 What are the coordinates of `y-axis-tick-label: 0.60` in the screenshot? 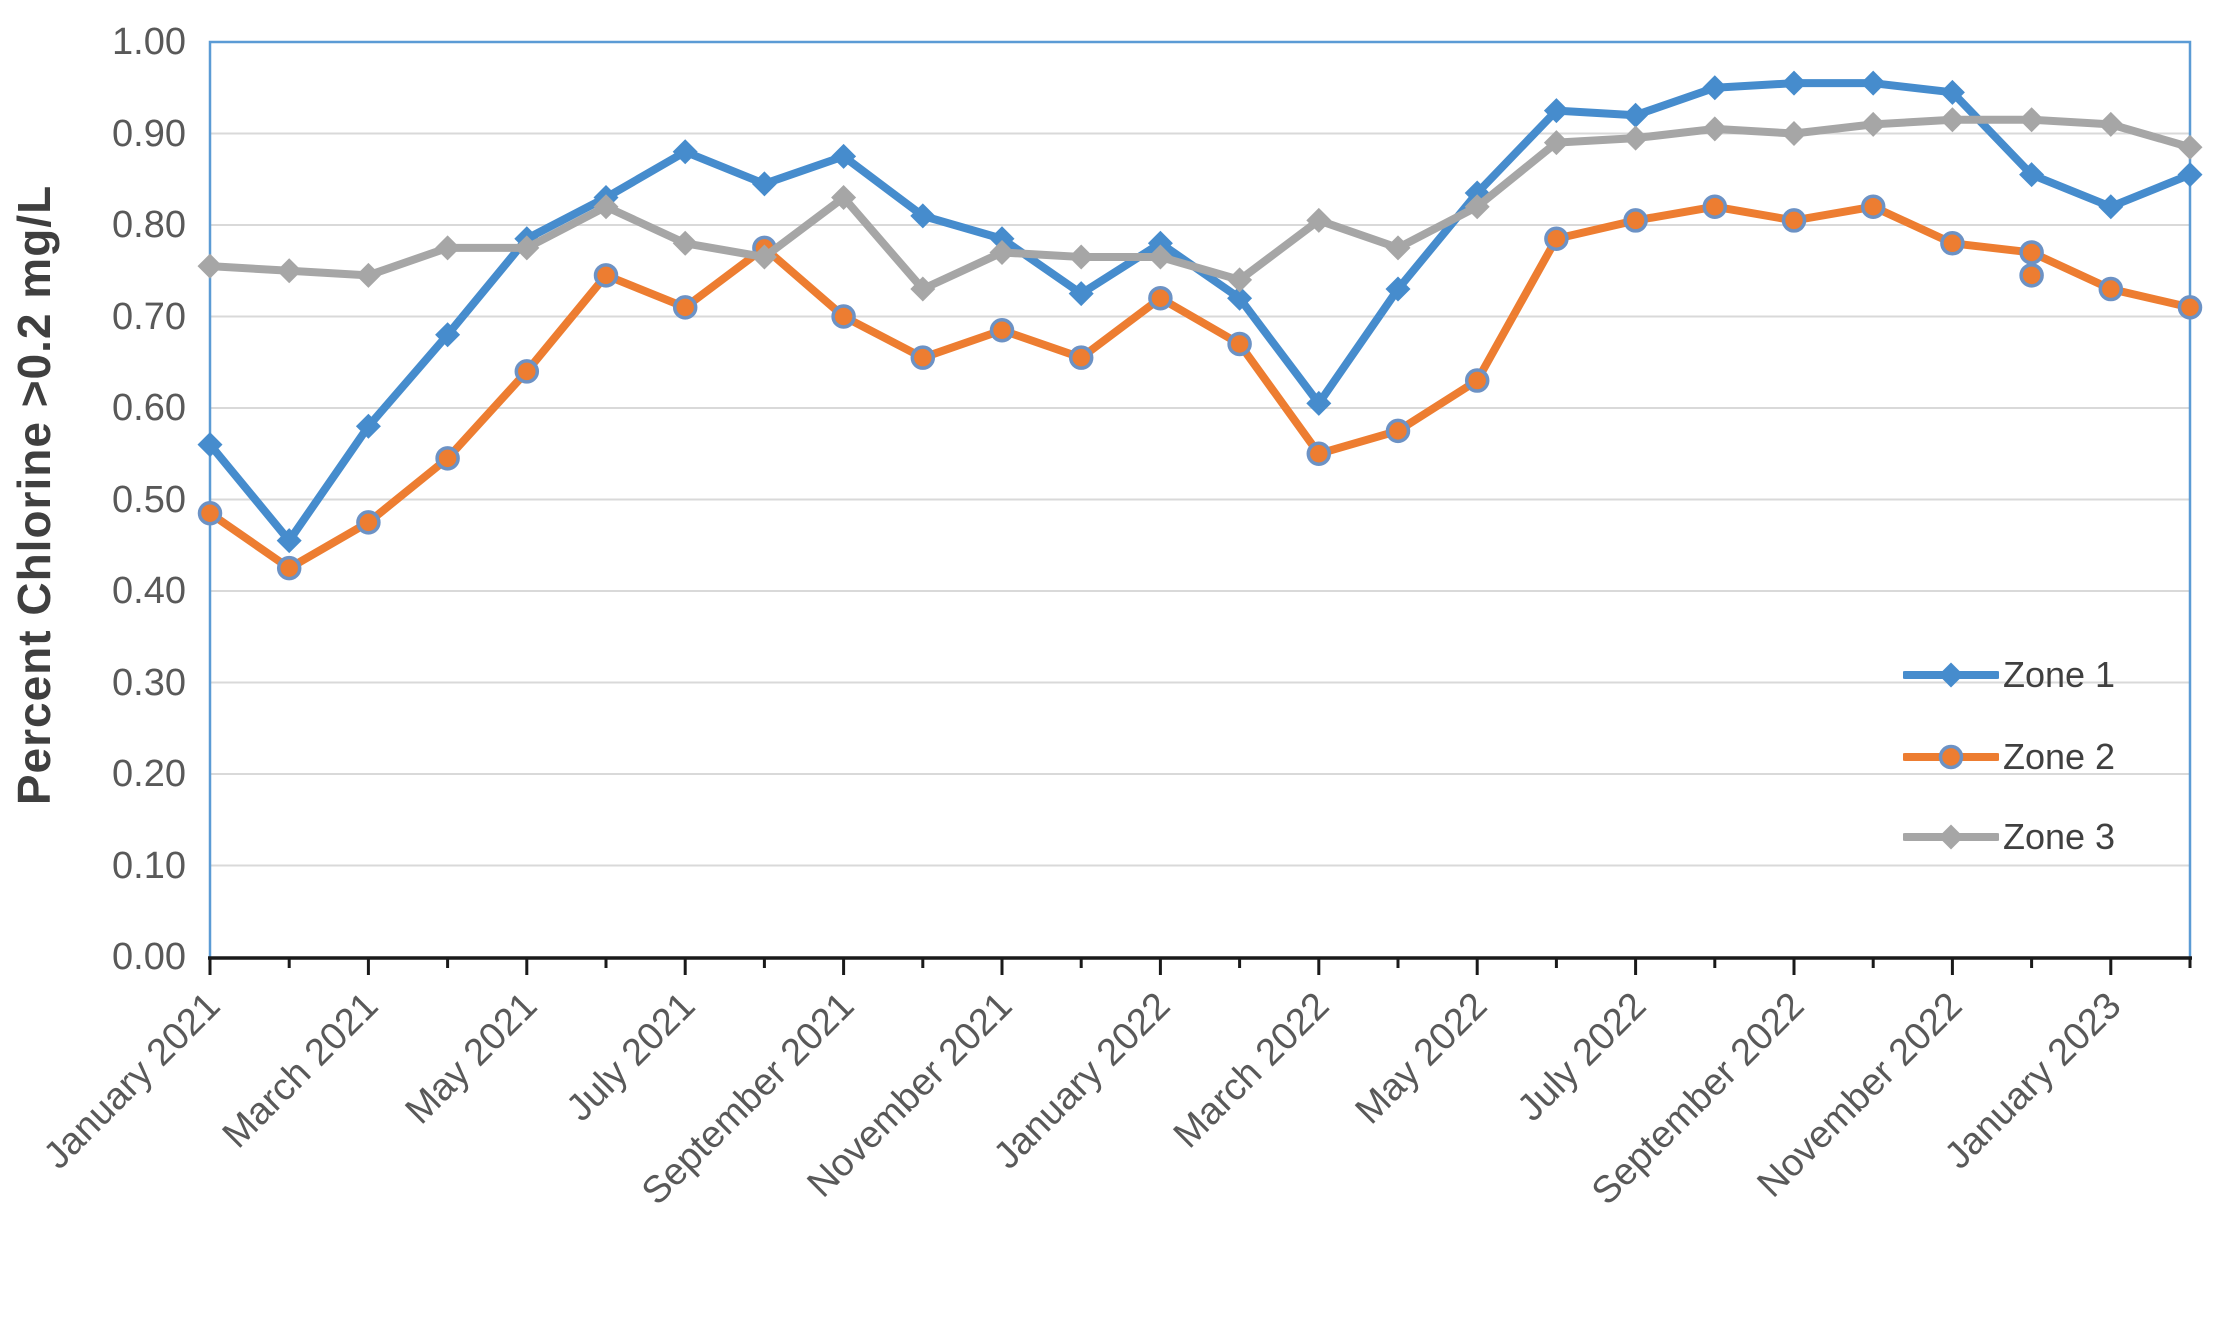 It's located at (149, 408).